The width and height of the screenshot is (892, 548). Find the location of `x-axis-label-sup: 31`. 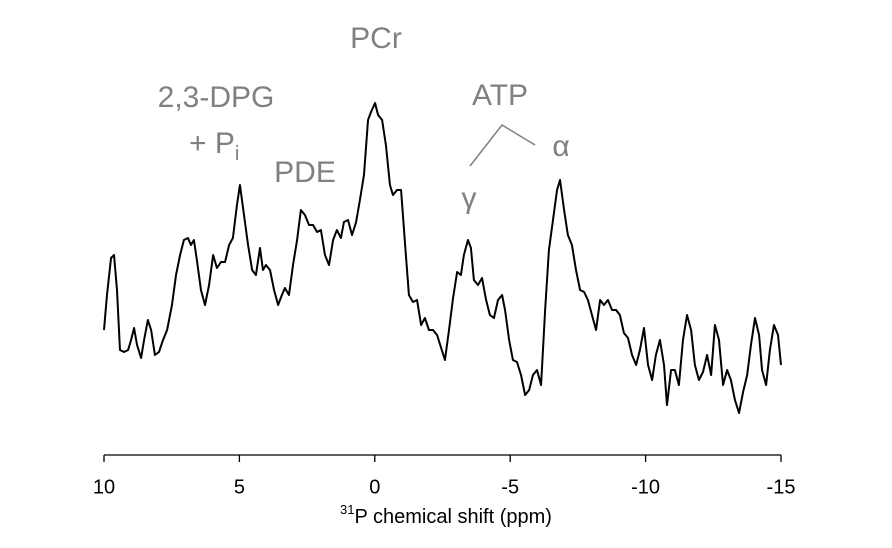

x-axis-label-sup: 31 is located at coordinates (347, 509).